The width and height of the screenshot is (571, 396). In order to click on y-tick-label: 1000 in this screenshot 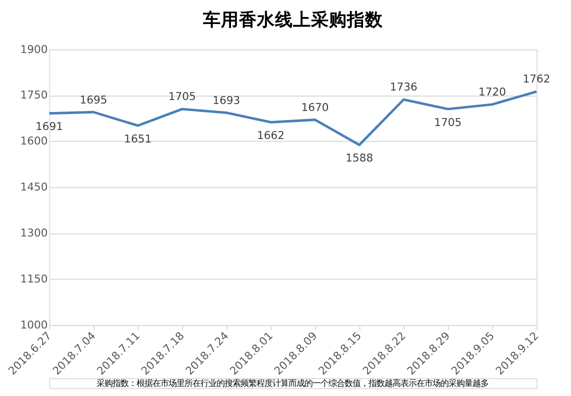, I will do `click(34, 325)`.